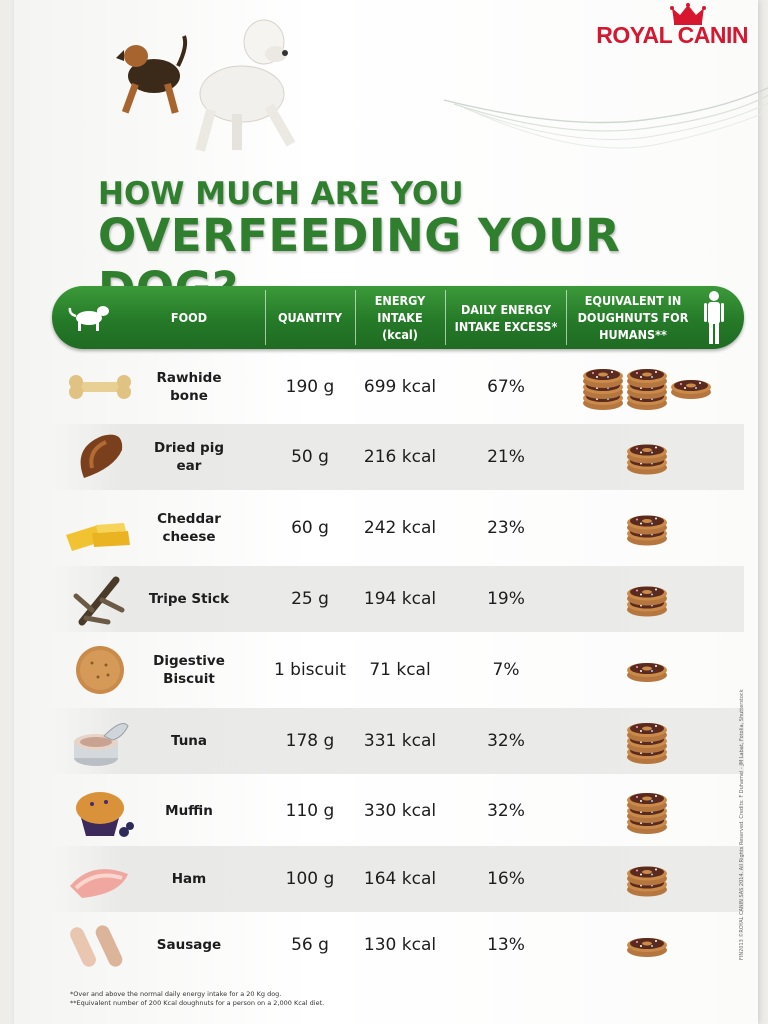 Image resolution: width=768 pixels, height=1024 pixels. Describe the element at coordinates (633, 317) in the screenshot. I see `column-header-doughnuts: EQUIVALENT IN DOUGHNUTS FOR HUMANS**` at that location.